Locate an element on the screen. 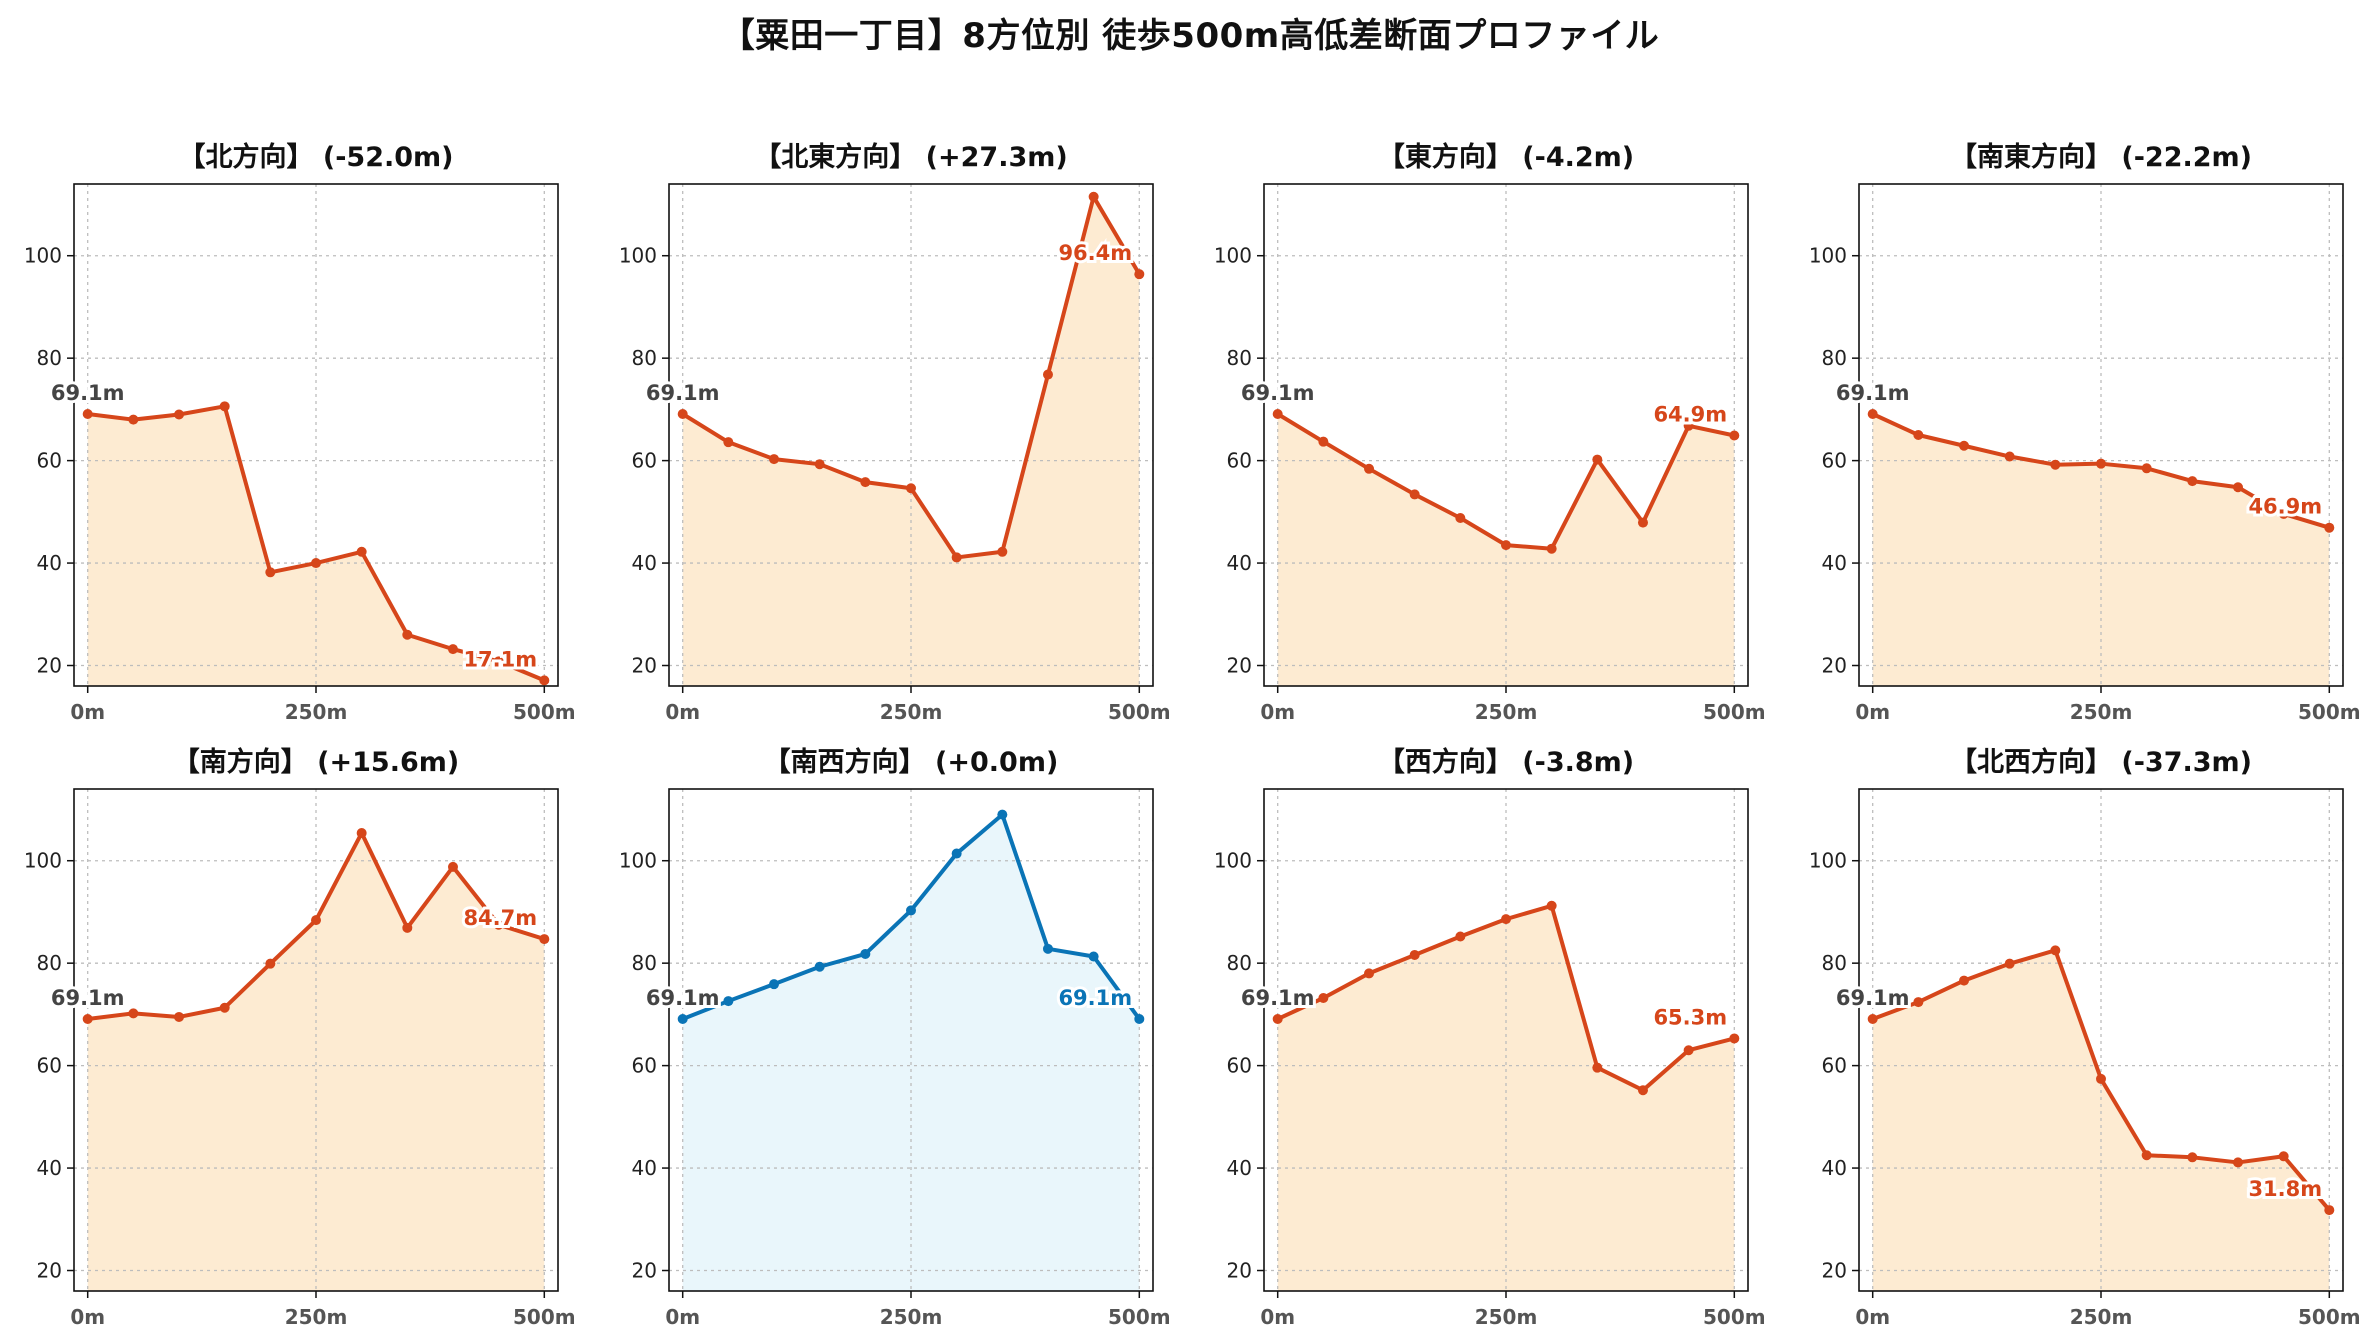 The width and height of the screenshot is (2380, 1340). x-tick-label: 250m is located at coordinates (316, 1317).